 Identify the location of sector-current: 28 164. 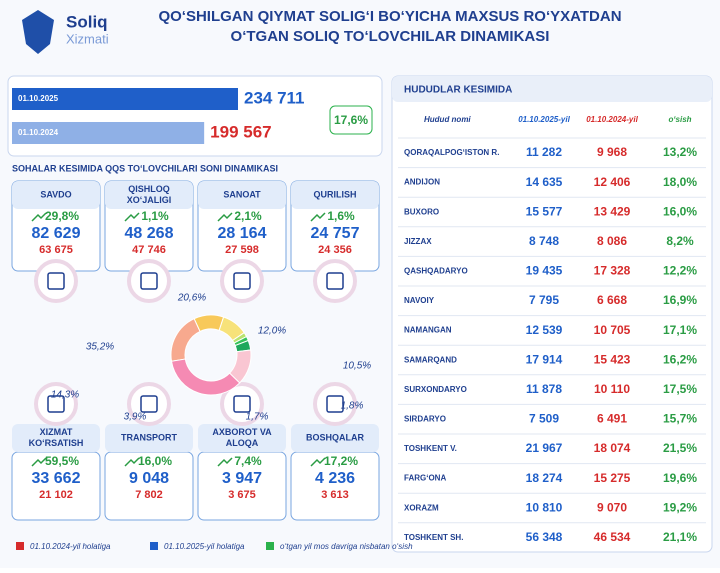
(242, 233).